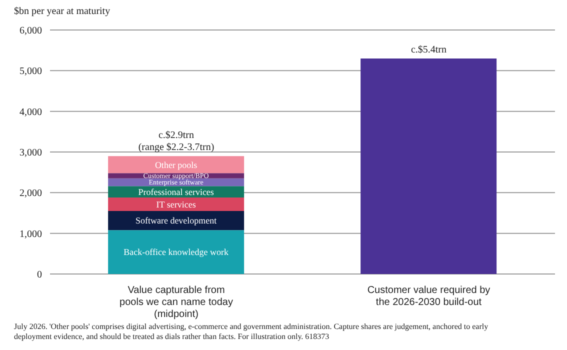 The image size is (567, 350). I want to click on y-tick-label: 0, so click(39, 275).